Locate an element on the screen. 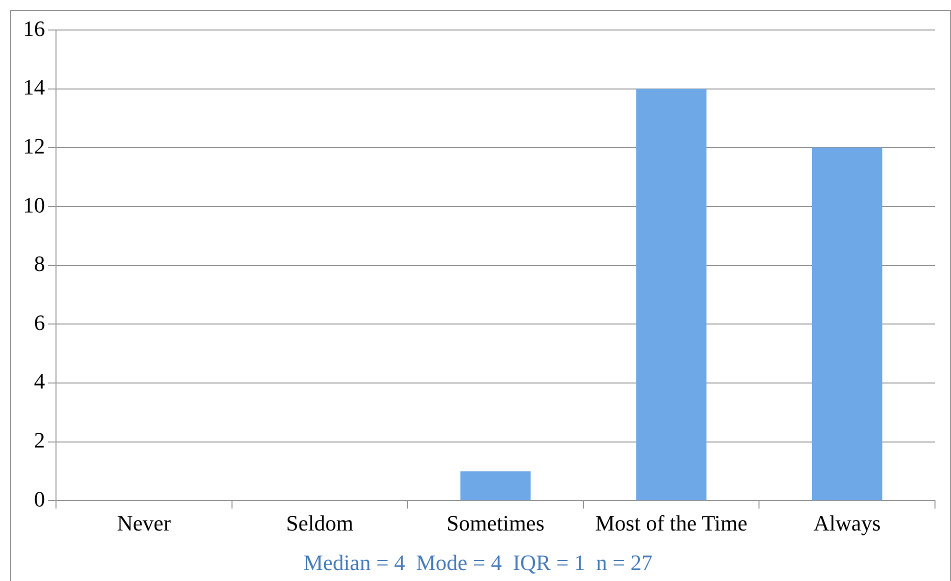  x-tick-label: Sometimes is located at coordinates (495, 523).